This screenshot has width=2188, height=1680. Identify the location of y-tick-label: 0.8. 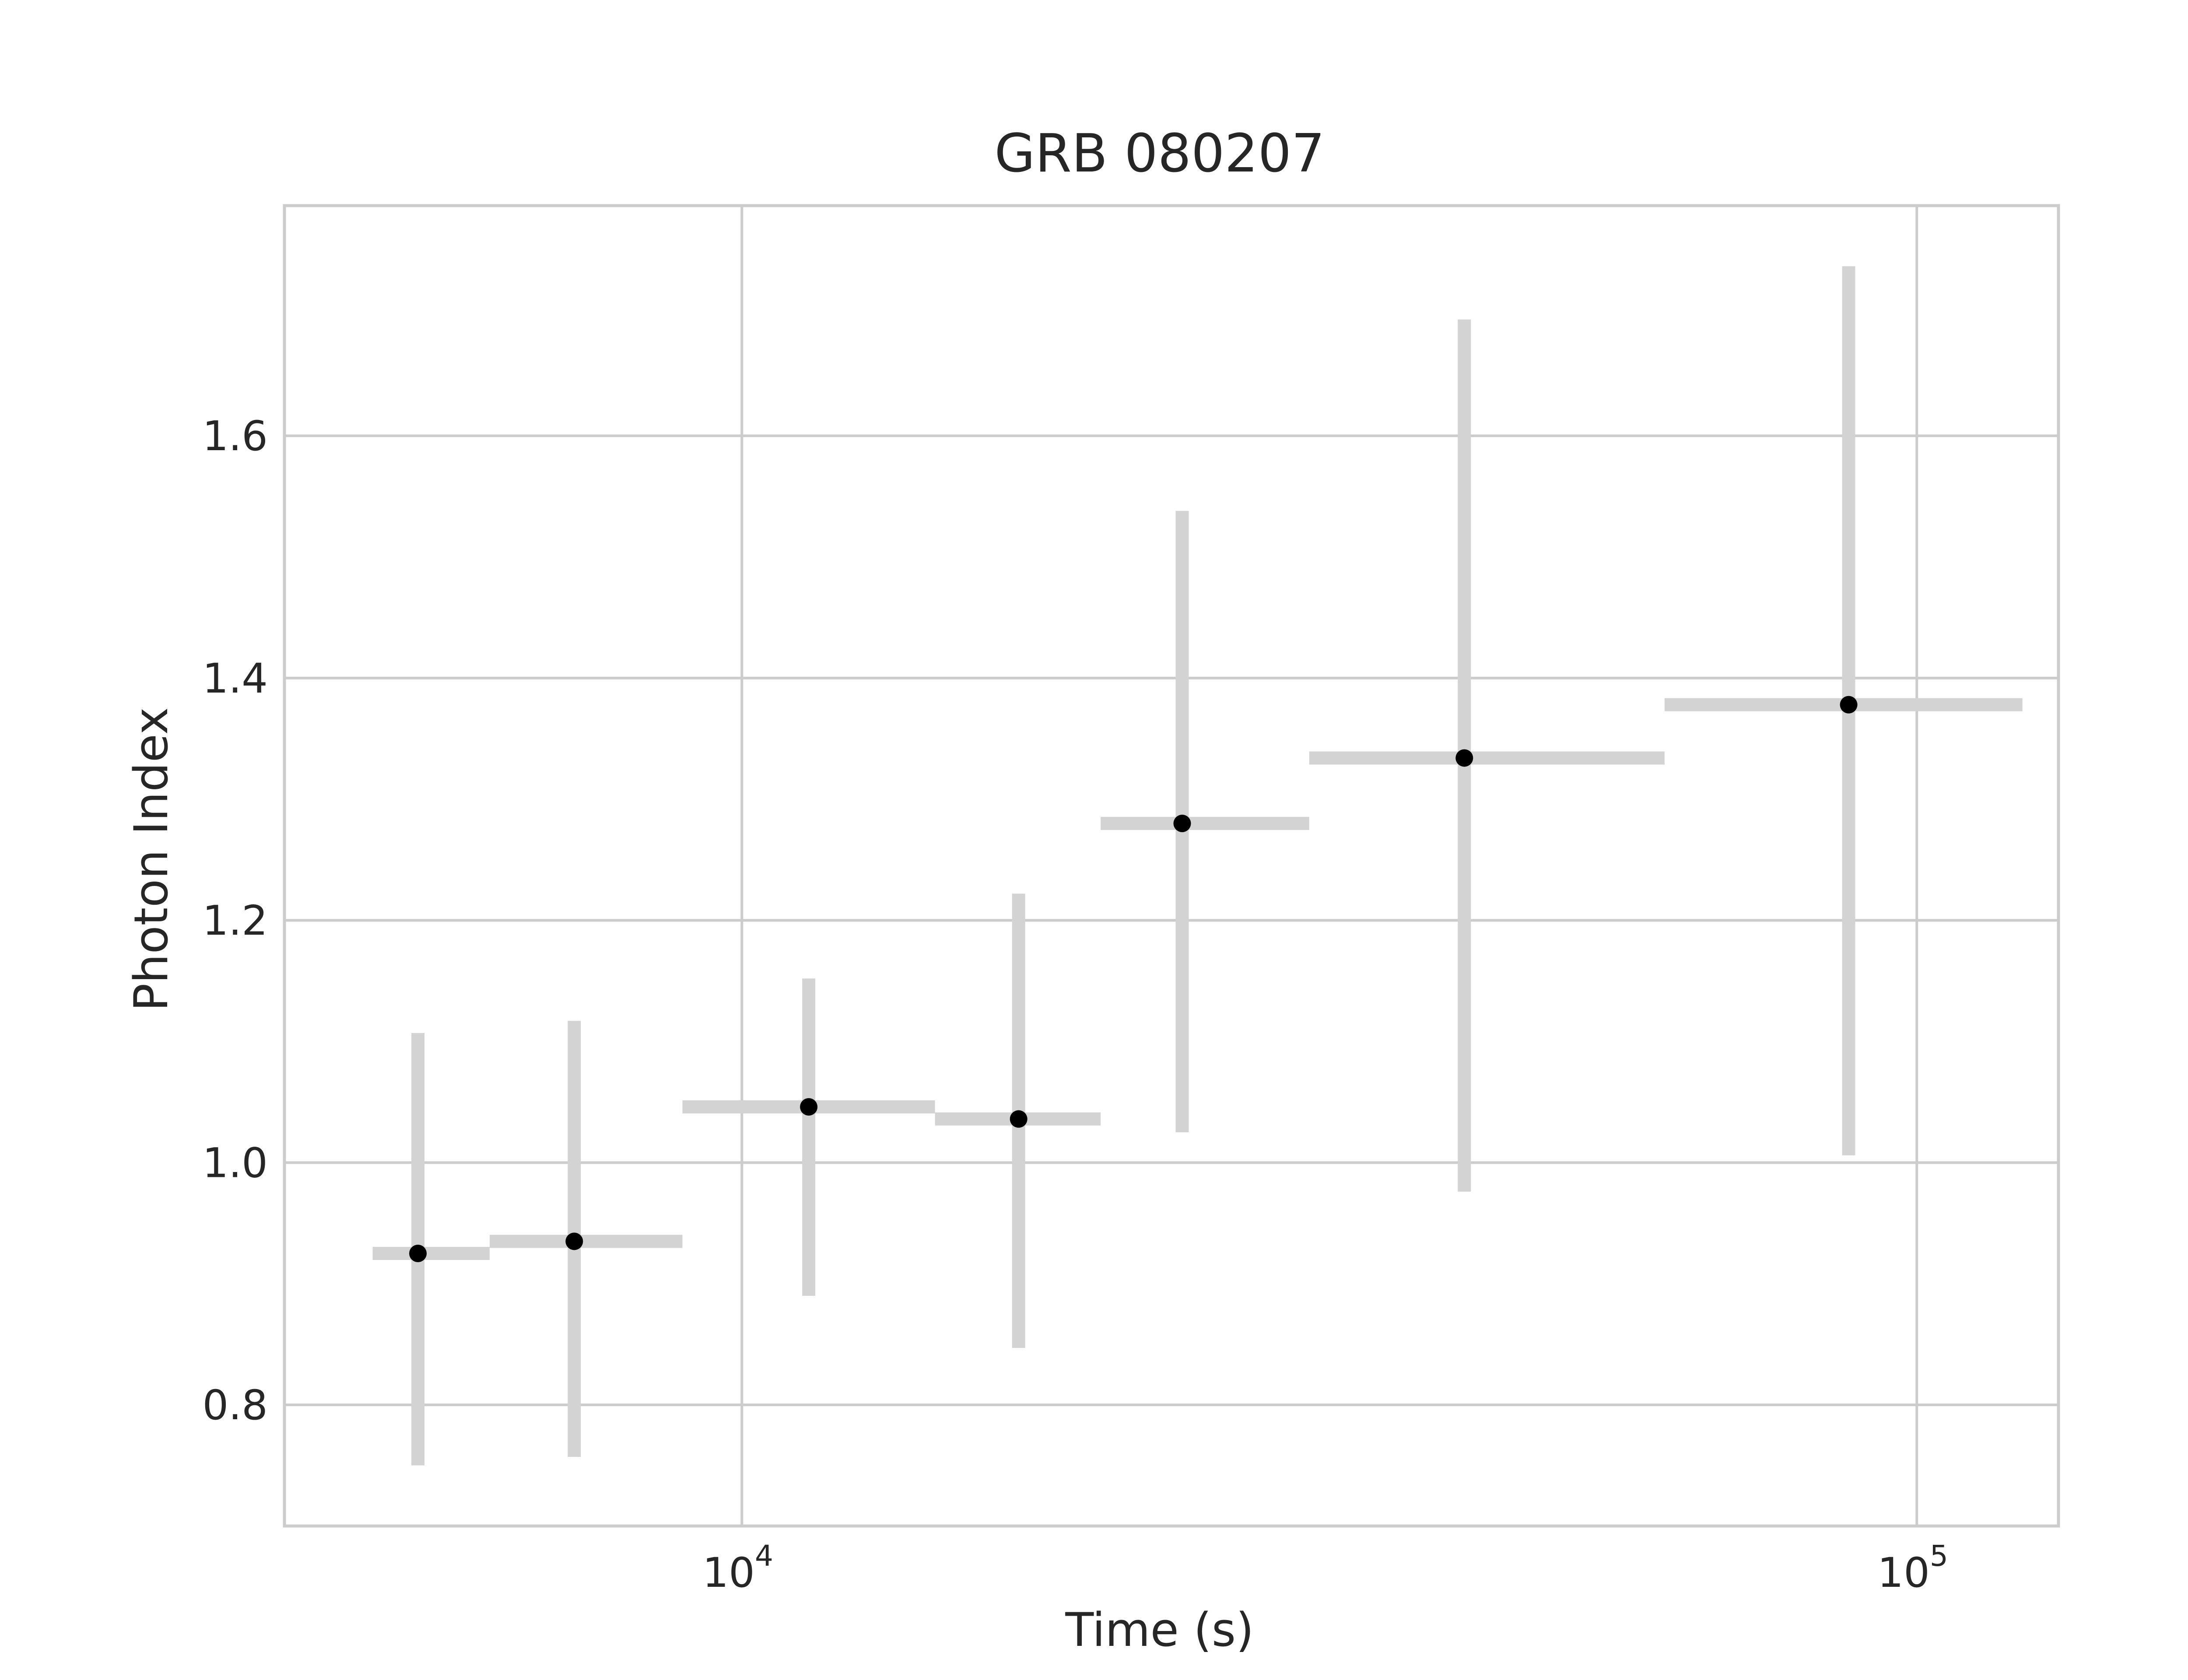
(236, 1405).